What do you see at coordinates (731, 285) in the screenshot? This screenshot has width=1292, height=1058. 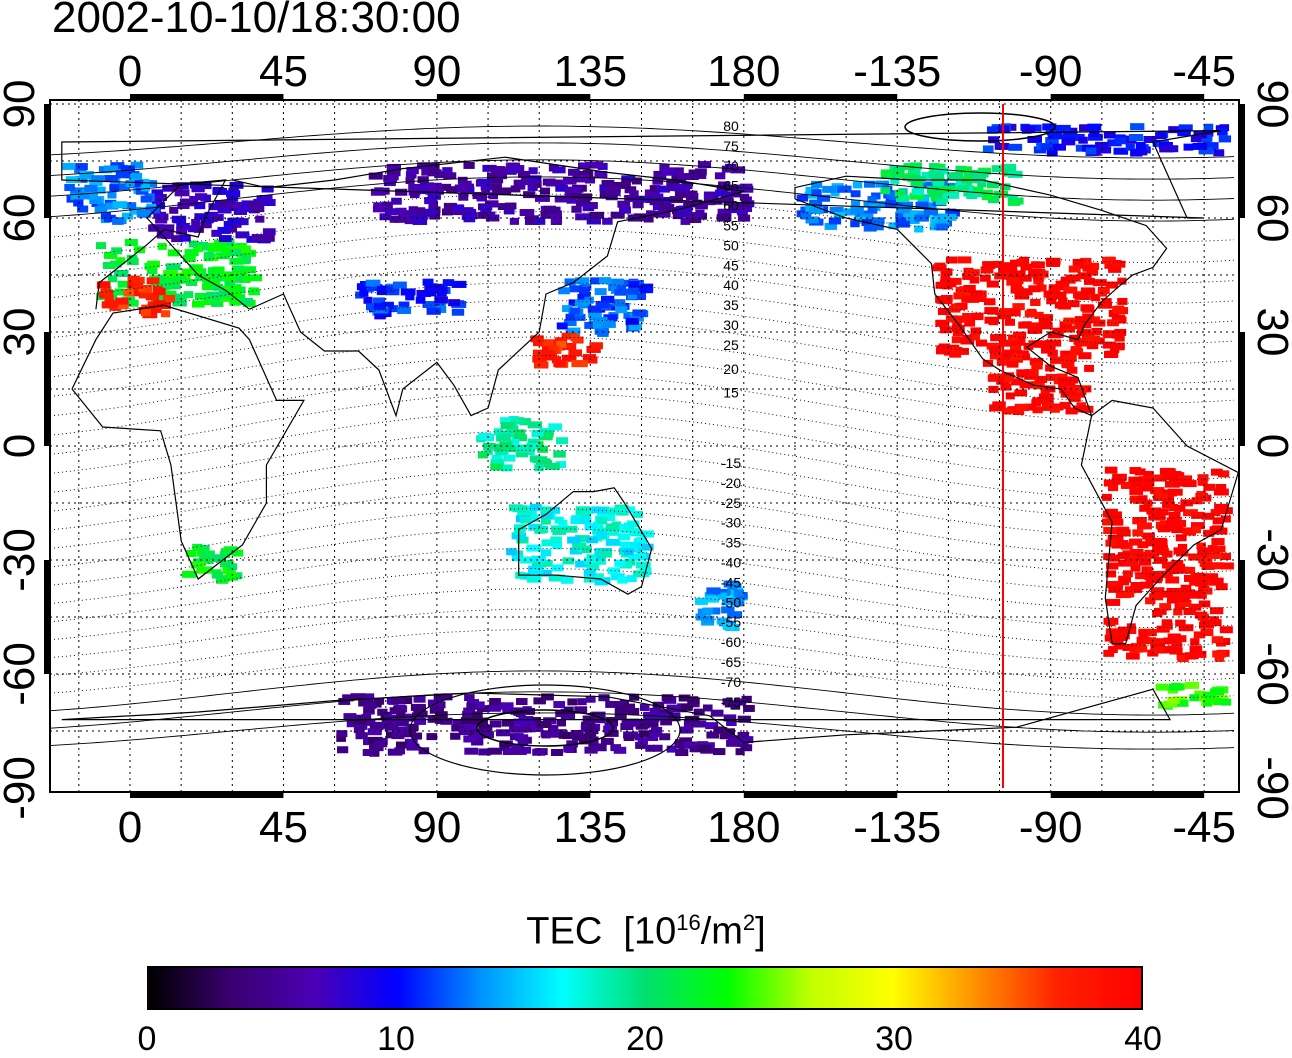 I see `contour-label: 40` at bounding box center [731, 285].